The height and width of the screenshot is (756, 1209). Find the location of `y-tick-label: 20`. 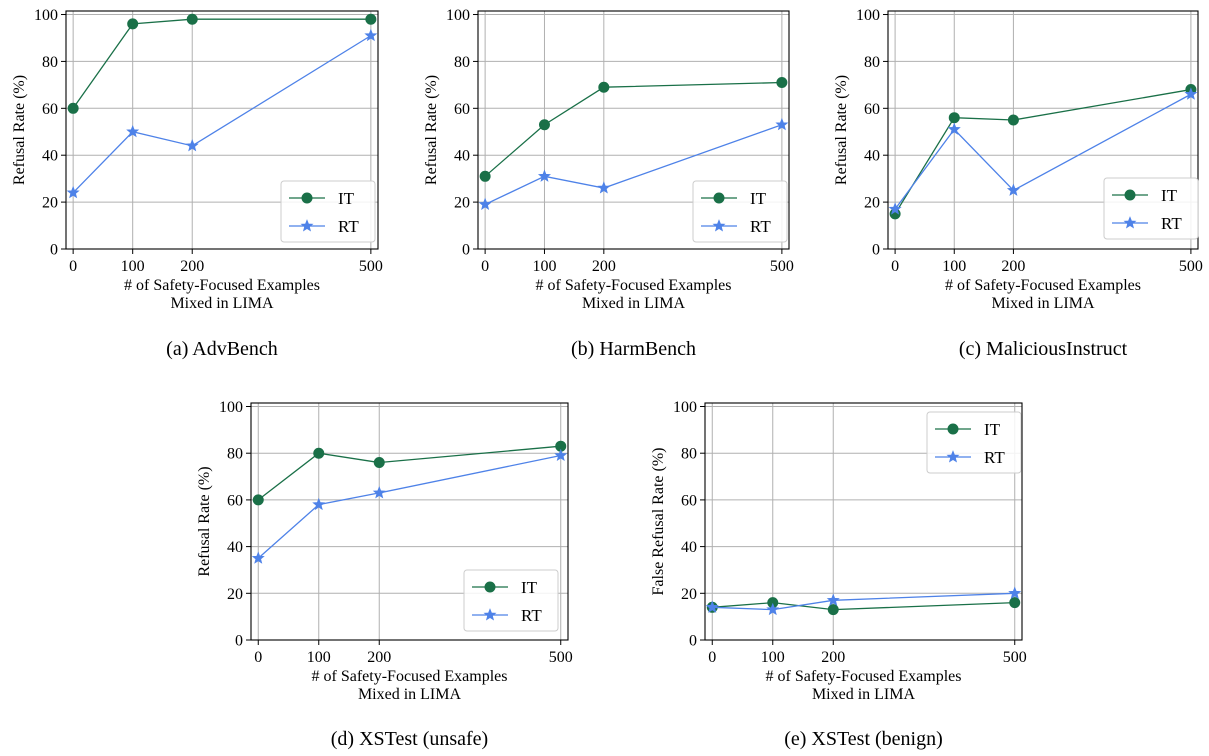

y-tick-label: 20 is located at coordinates (689, 594).